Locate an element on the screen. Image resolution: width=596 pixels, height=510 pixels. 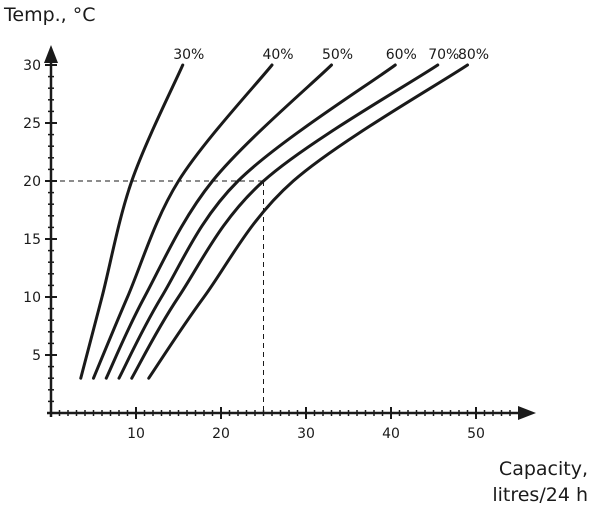
series-label: 60% is located at coordinates (401, 55).